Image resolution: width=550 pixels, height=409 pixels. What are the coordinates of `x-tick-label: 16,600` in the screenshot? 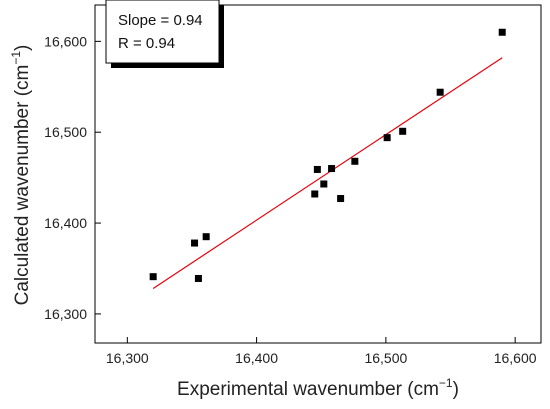 It's located at (515, 358).